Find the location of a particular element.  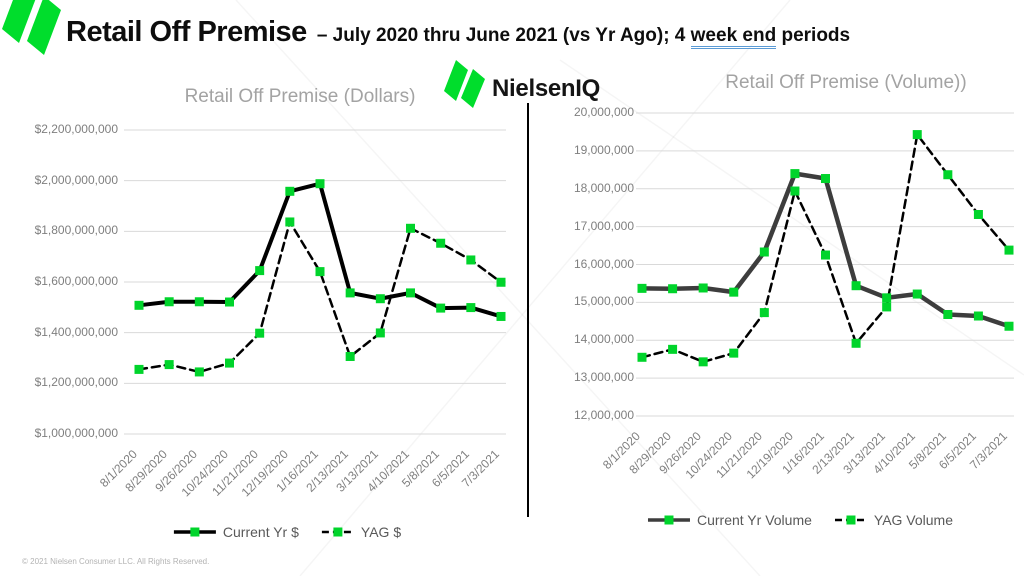

legend-item: YAG Volume is located at coordinates (893, 520).